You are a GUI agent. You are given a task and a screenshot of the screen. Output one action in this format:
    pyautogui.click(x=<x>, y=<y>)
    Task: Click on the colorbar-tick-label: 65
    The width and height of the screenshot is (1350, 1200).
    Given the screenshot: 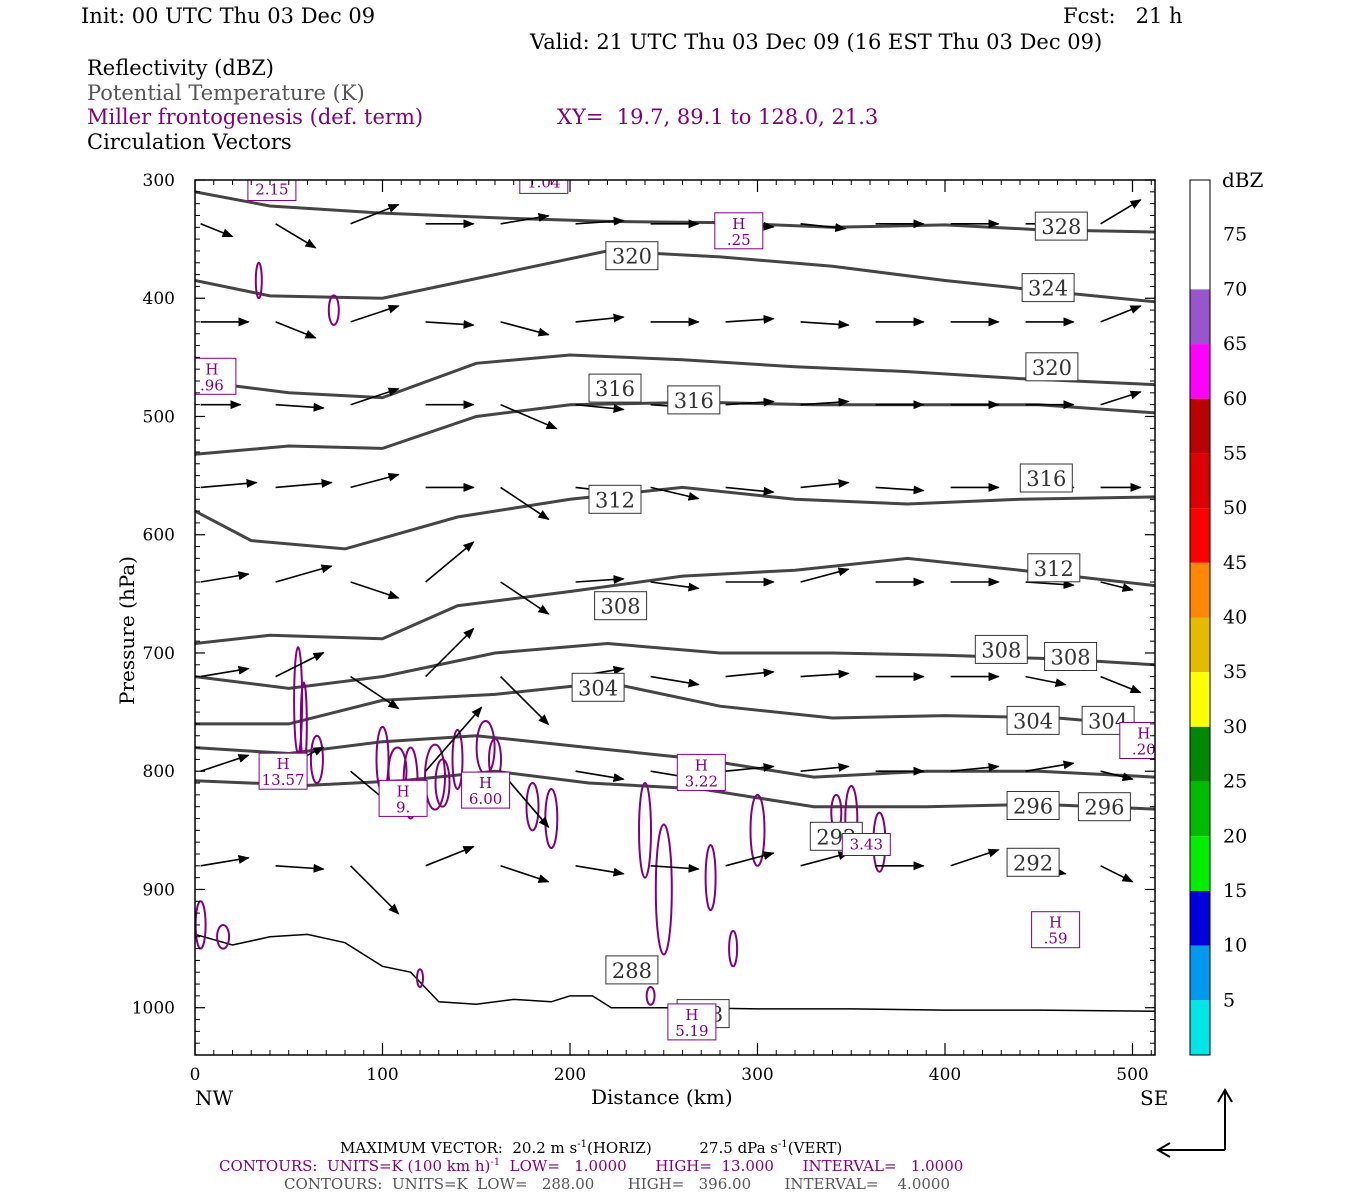 What is the action you would take?
    pyautogui.click(x=1235, y=344)
    